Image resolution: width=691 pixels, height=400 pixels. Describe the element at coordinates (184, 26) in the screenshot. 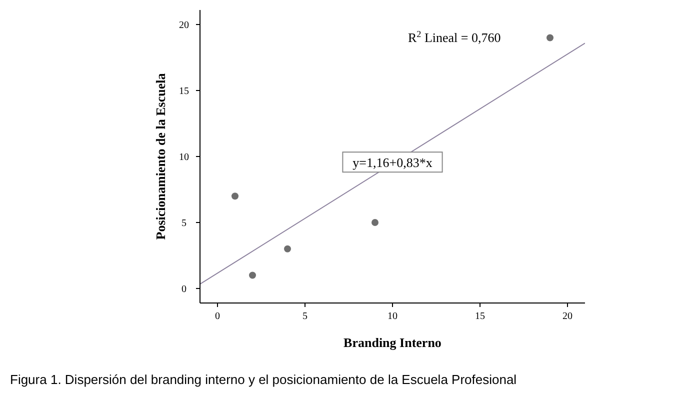

I see `y-tick-label: 20` at that location.